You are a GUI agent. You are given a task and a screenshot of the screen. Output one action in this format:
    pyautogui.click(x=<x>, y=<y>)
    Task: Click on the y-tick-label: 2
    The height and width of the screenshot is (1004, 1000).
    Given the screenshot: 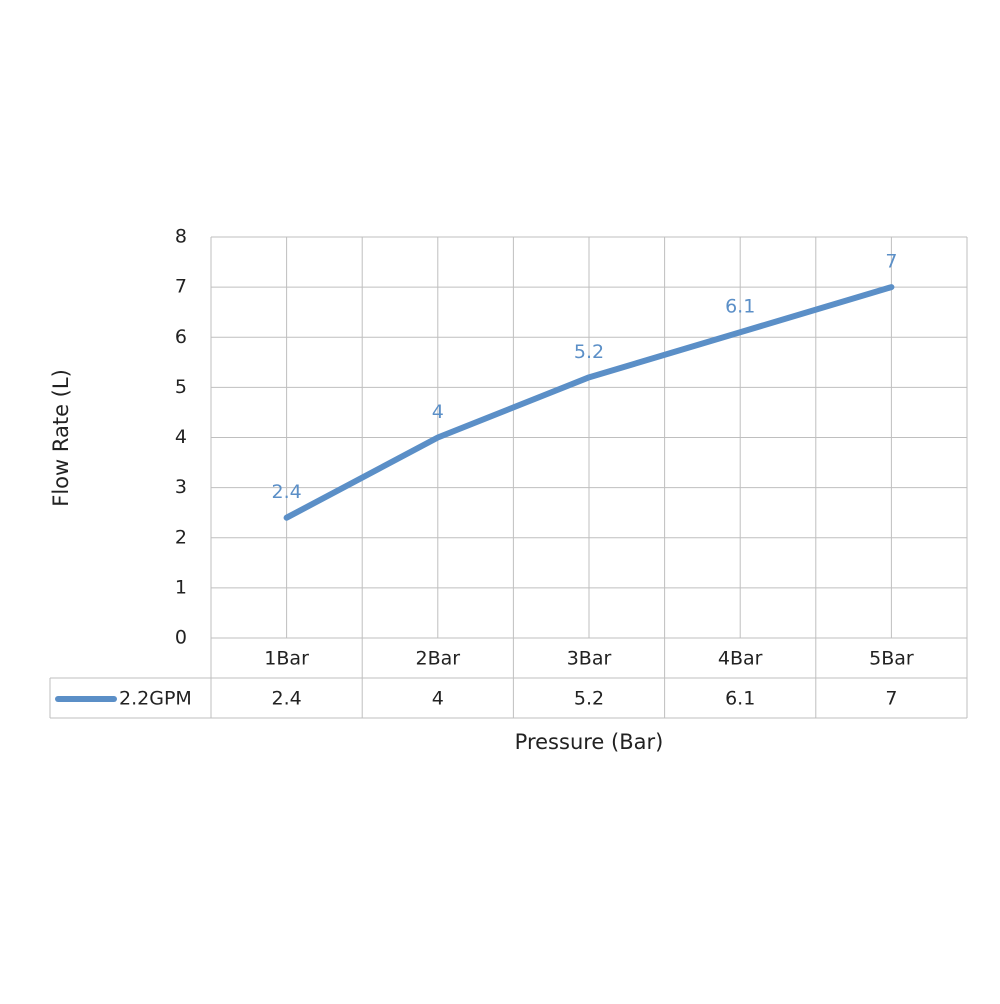 What is the action you would take?
    pyautogui.click(x=181, y=537)
    